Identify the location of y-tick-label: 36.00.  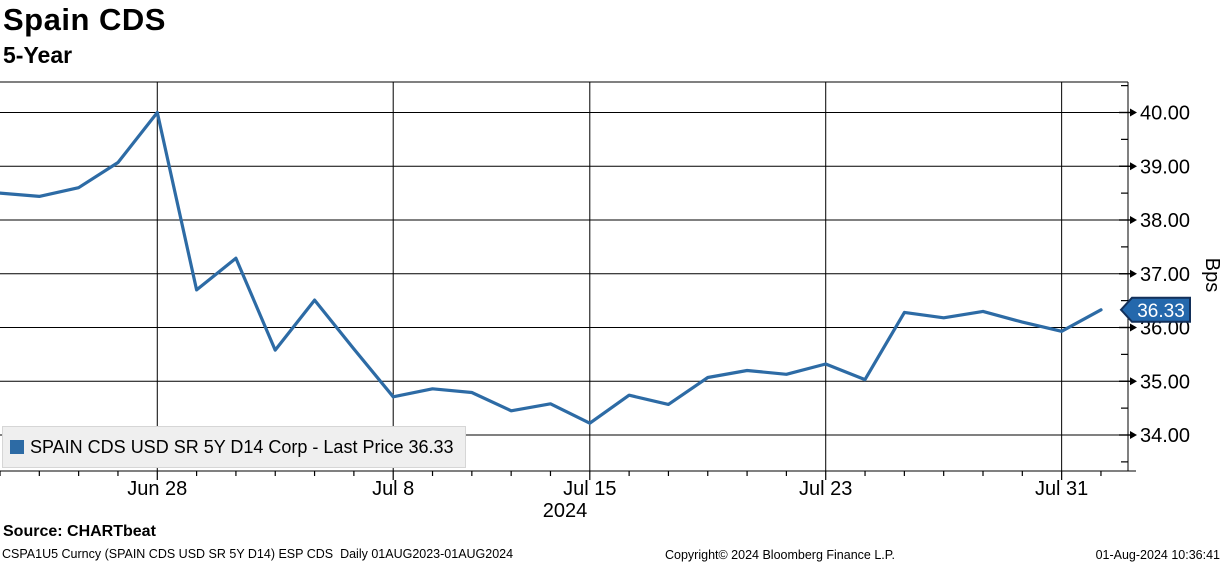
(1165, 329).